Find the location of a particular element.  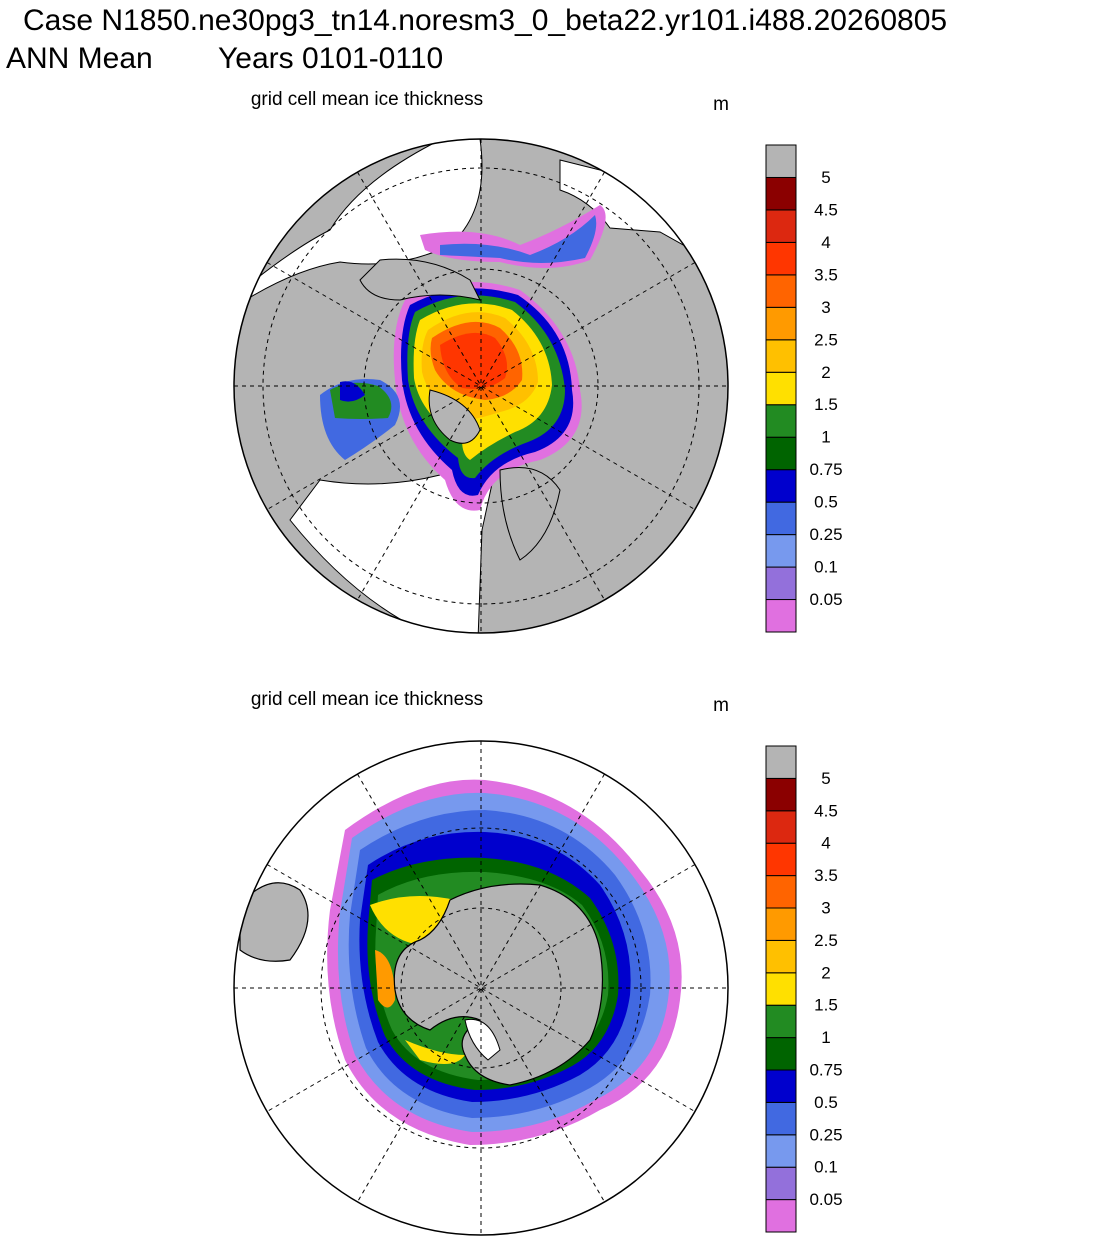

latitude-ring is located at coordinates (481, 988).